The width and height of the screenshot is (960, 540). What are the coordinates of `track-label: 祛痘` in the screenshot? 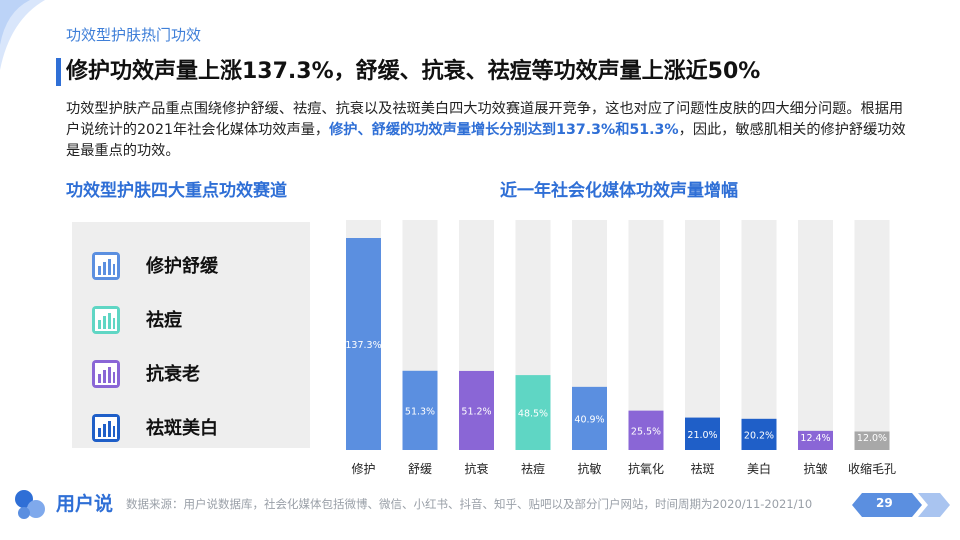 It's located at (164, 320).